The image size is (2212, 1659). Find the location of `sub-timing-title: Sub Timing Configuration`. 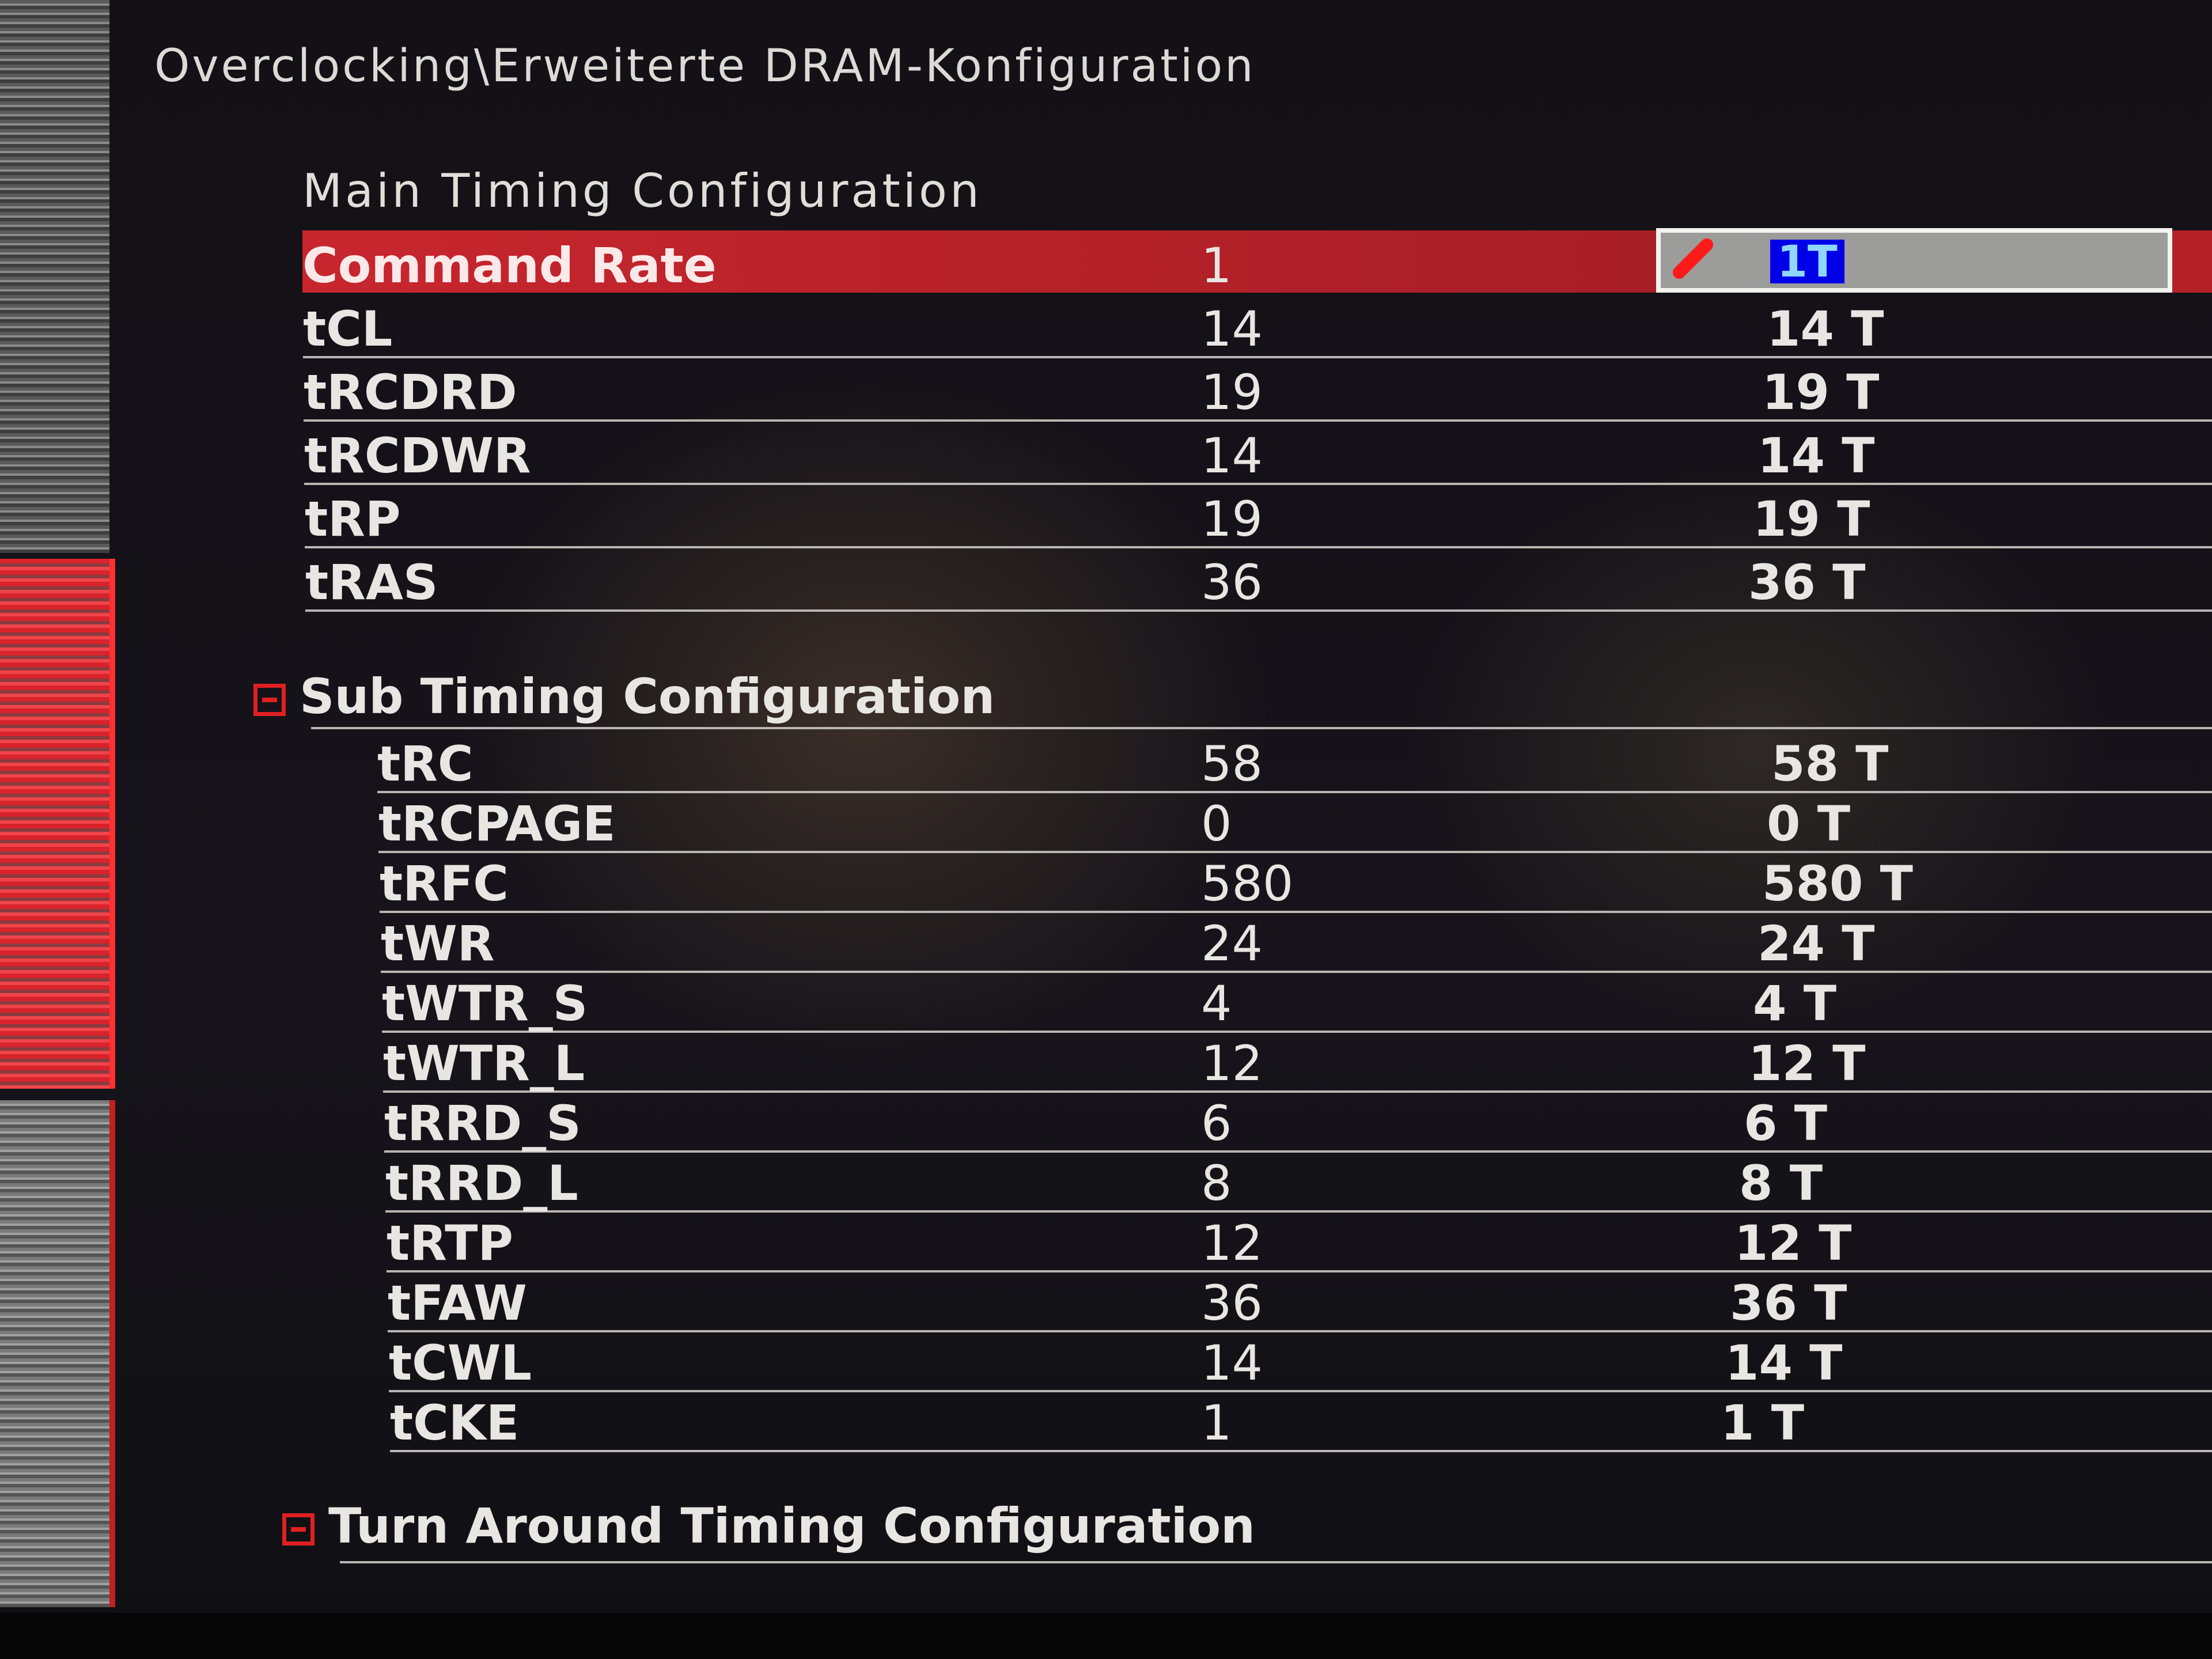

sub-timing-title: Sub Timing Configuration is located at coordinates (647, 696).